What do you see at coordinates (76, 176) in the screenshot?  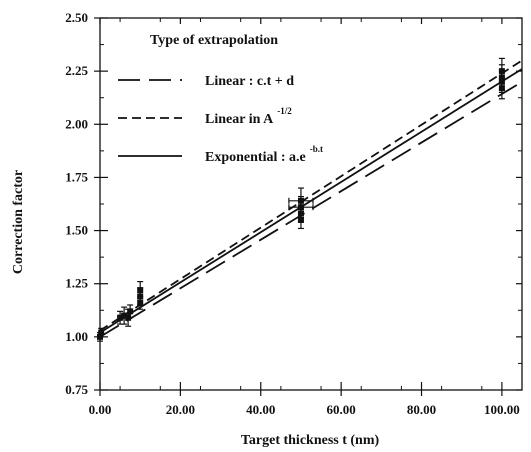 I see `y-tick-label: 1.75` at bounding box center [76, 176].